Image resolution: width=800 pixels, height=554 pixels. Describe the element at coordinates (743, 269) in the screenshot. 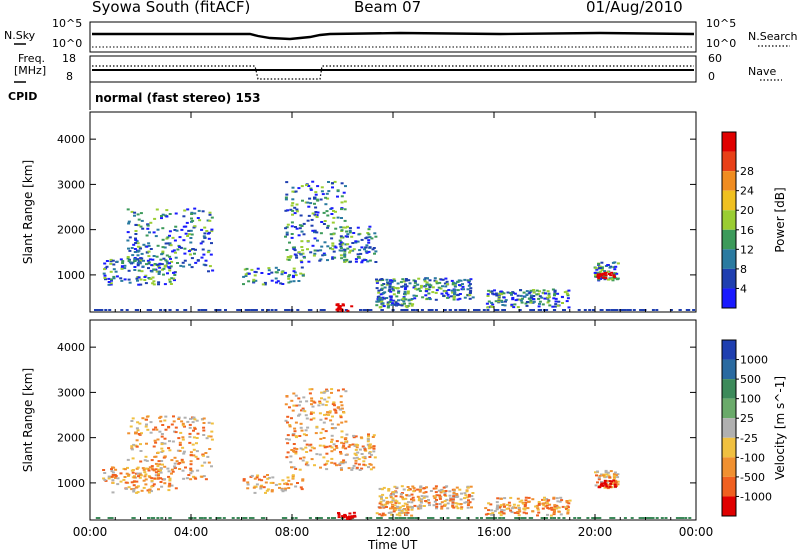

I see `power-colorbar-label: 8` at that location.